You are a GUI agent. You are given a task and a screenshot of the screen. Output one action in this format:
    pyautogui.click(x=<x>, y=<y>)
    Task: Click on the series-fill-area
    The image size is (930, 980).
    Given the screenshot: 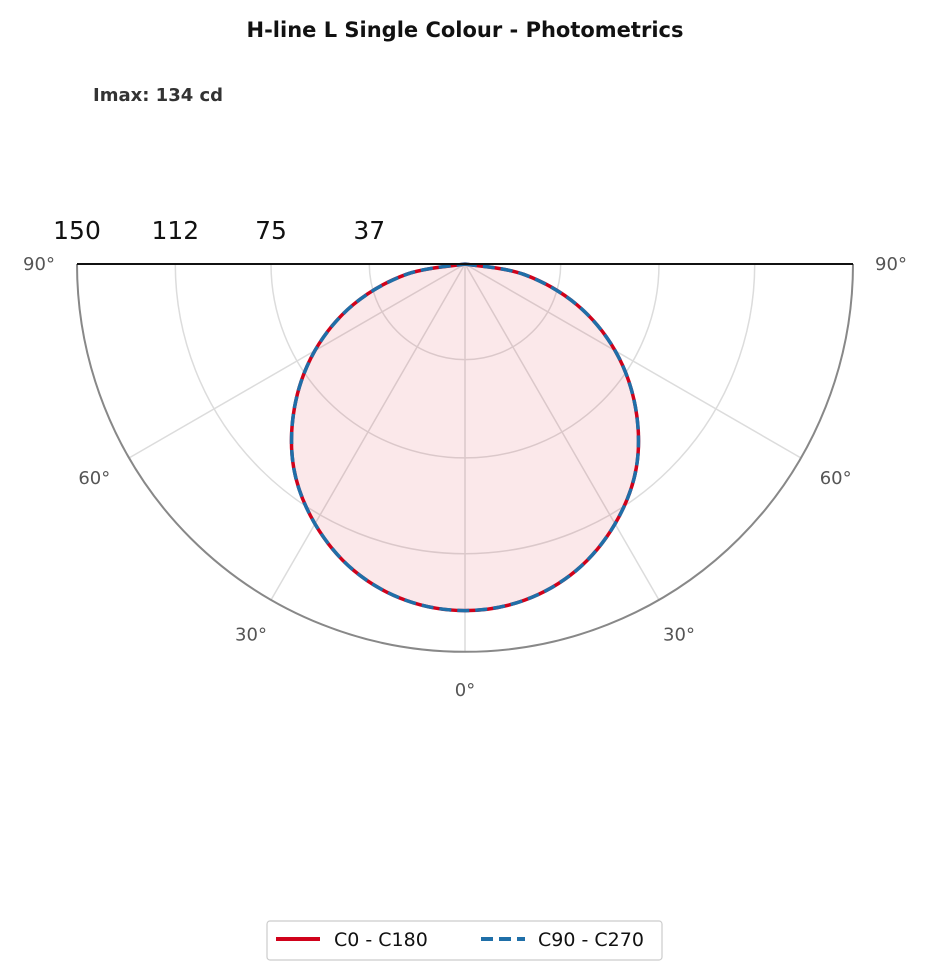 What is the action you would take?
    pyautogui.click(x=465, y=437)
    